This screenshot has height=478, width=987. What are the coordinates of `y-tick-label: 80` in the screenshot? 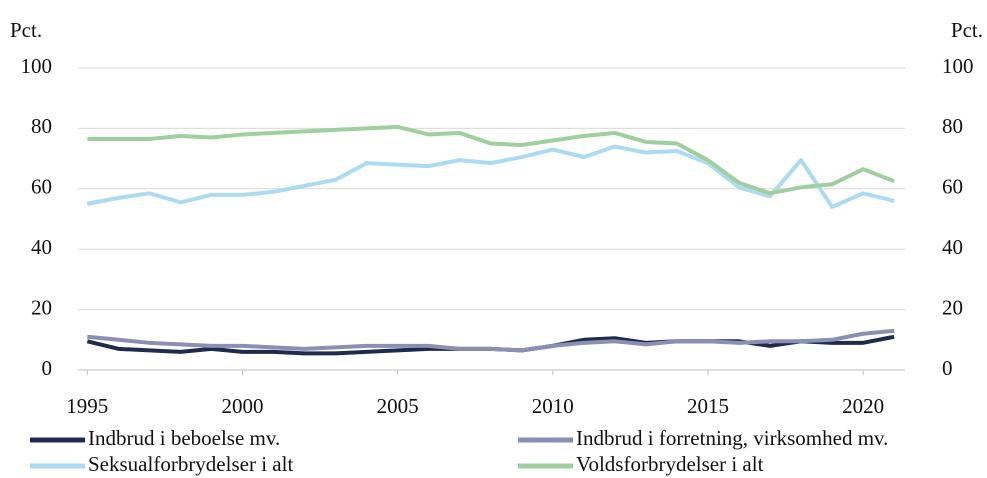 It's located at (41, 126).